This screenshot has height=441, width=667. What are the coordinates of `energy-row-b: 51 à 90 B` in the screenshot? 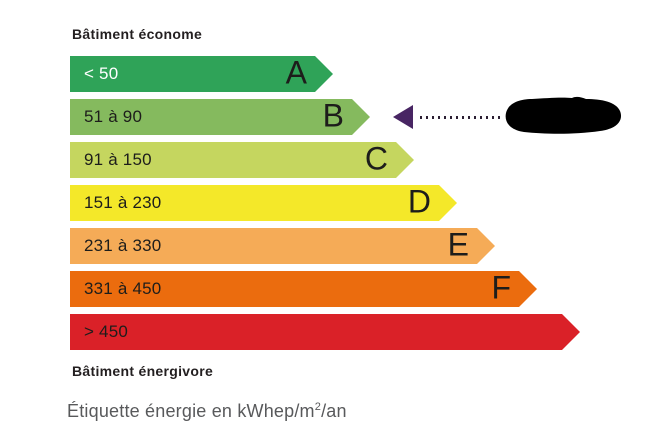 It's located at (368, 115).